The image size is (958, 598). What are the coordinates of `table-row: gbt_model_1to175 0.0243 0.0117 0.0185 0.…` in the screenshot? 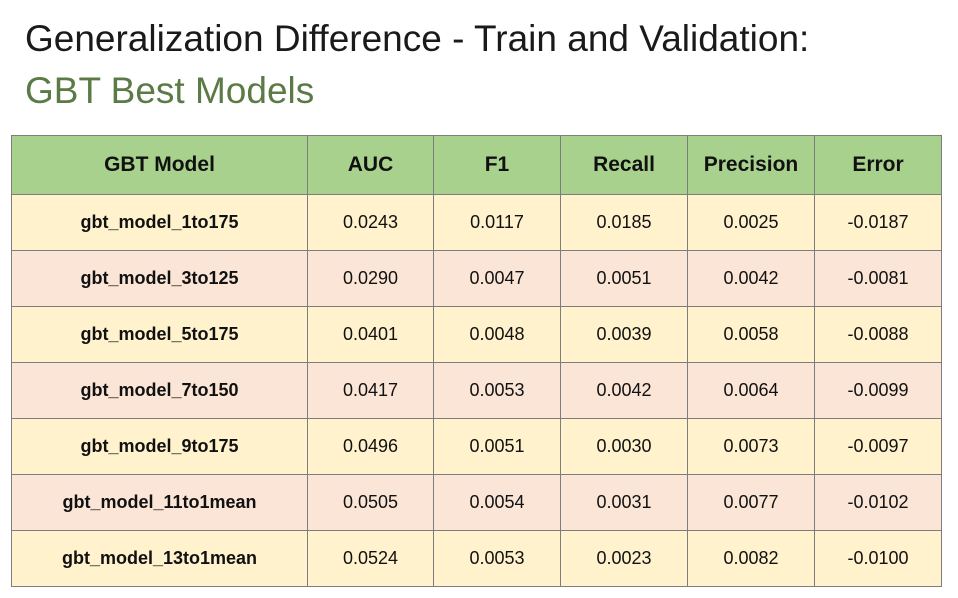 It's located at (476, 222).